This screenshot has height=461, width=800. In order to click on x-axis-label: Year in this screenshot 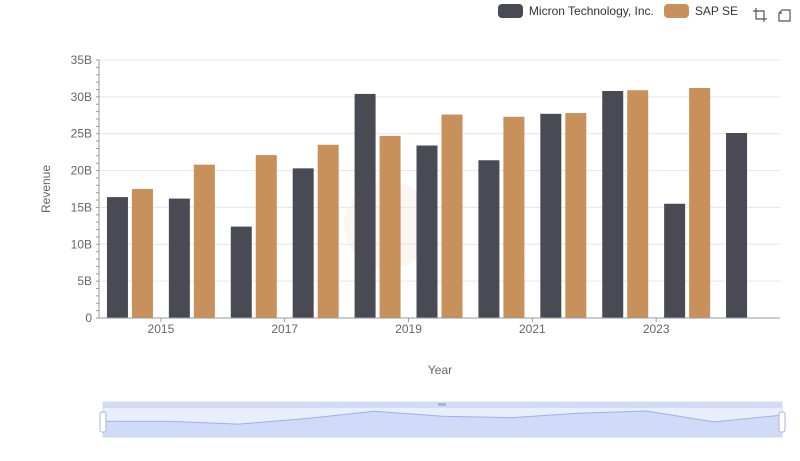, I will do `click(440, 370)`.